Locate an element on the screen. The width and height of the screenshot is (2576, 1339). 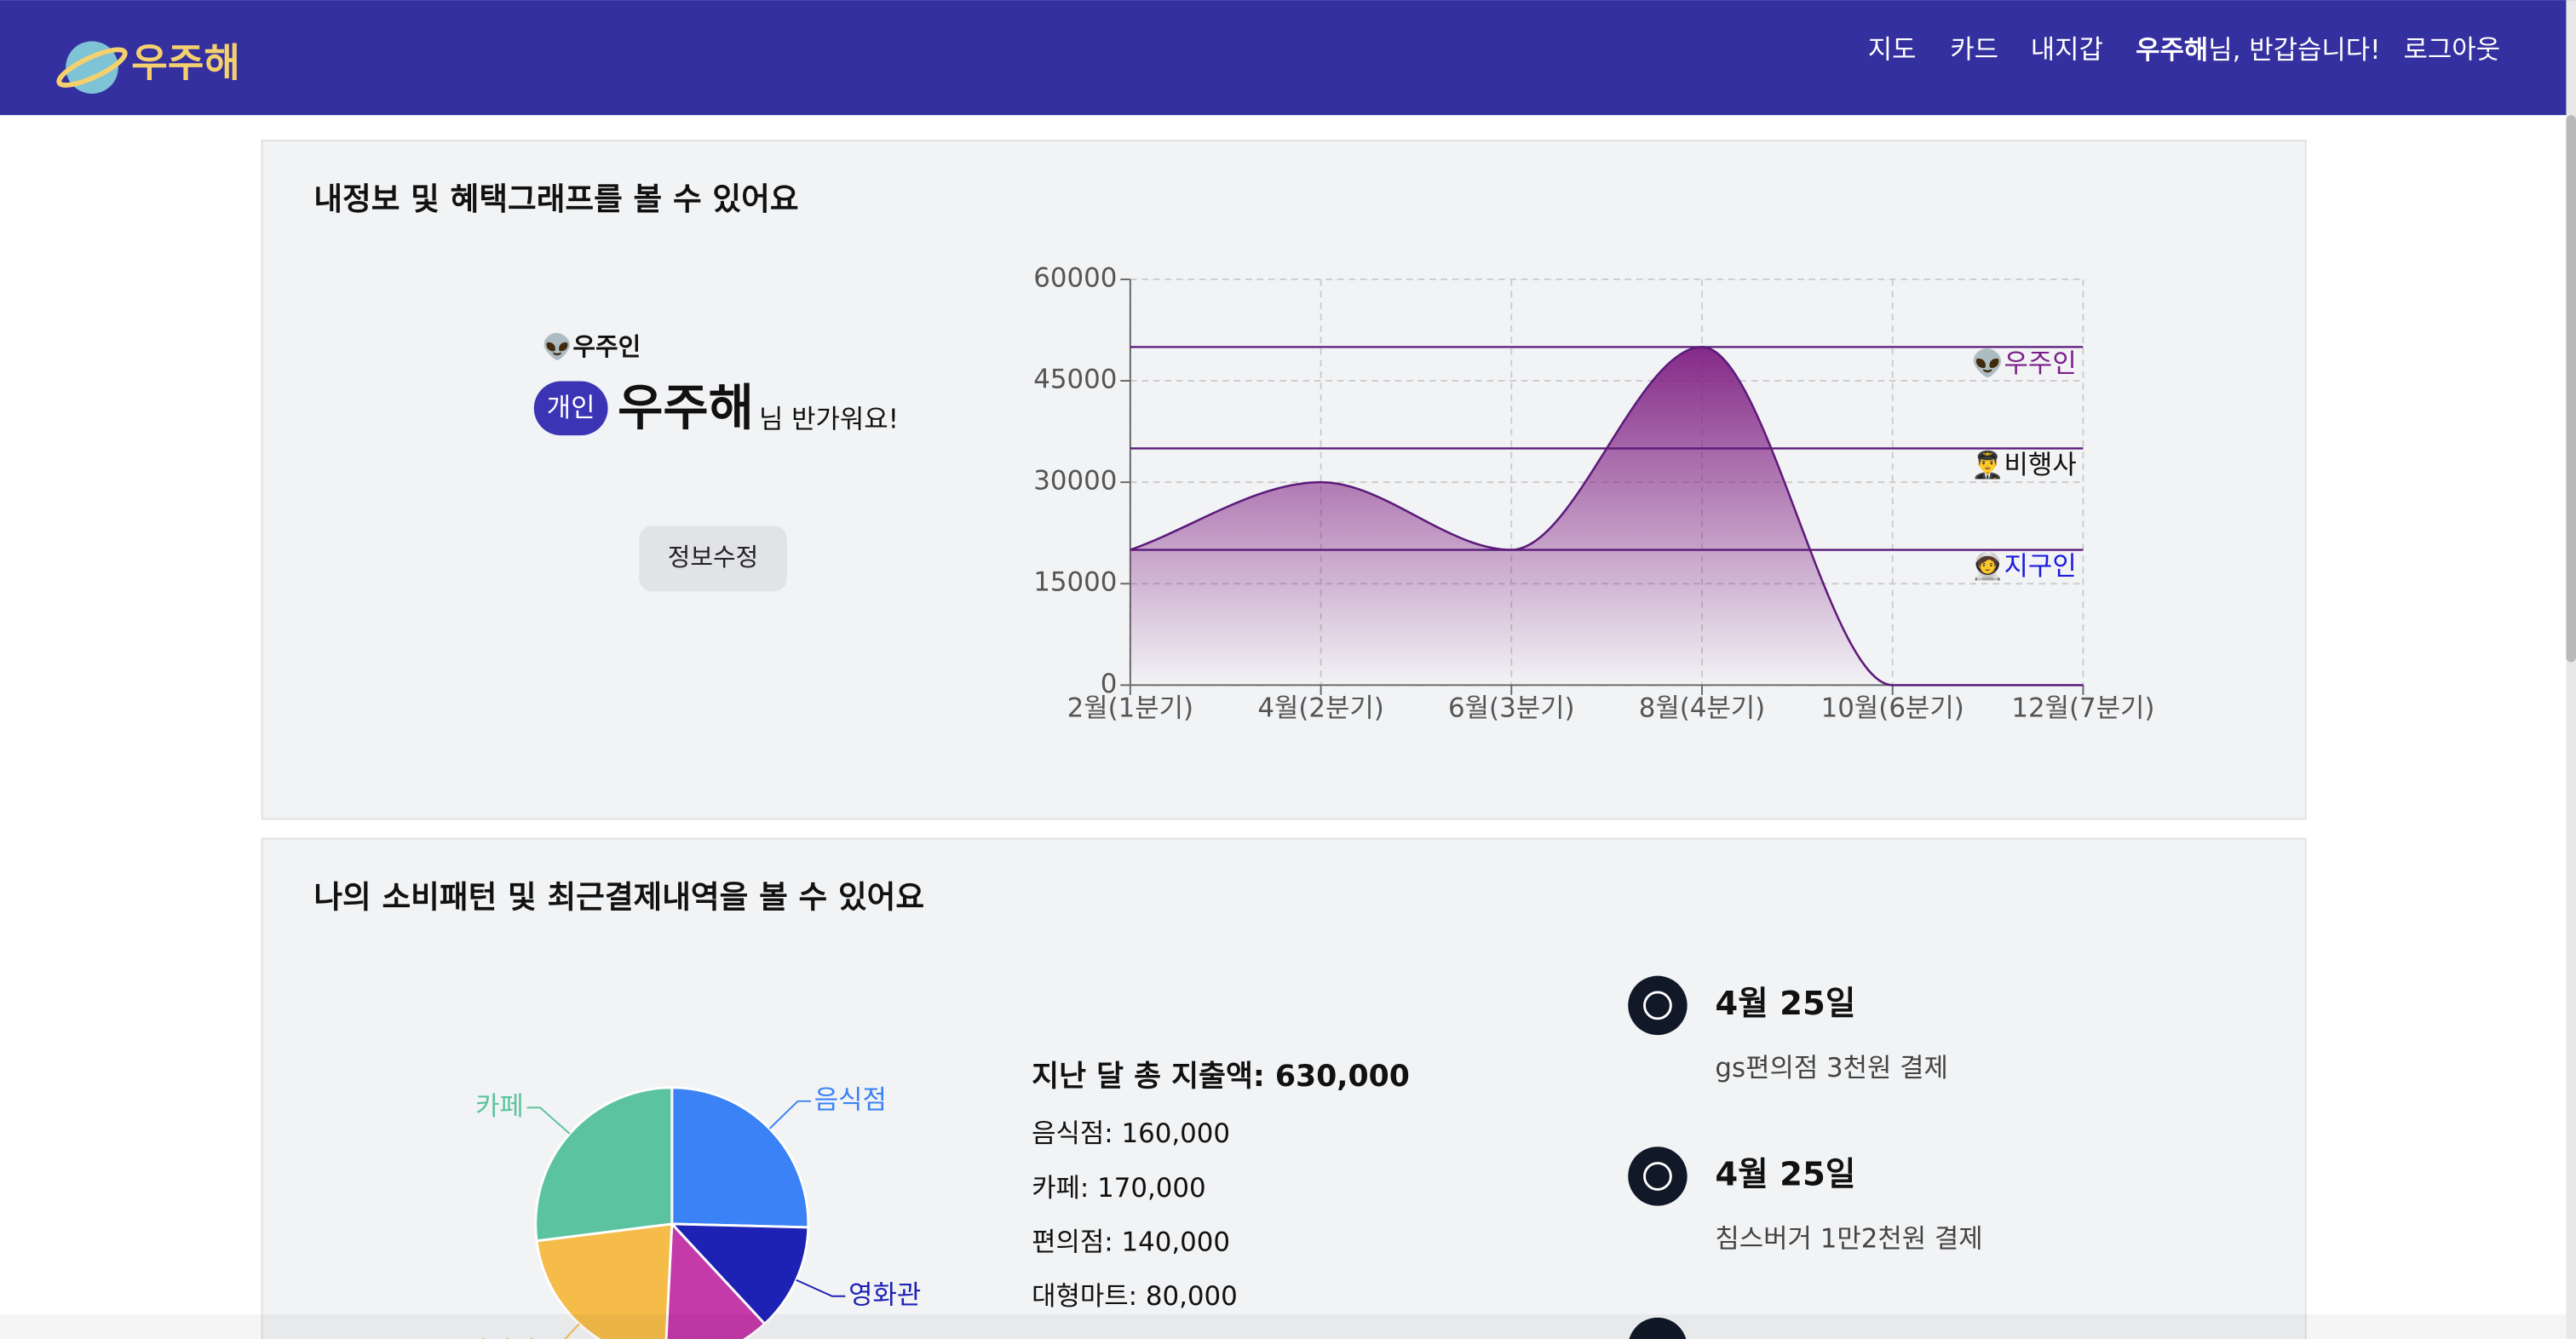
y-tick-label: 60000 is located at coordinates (1075, 277).